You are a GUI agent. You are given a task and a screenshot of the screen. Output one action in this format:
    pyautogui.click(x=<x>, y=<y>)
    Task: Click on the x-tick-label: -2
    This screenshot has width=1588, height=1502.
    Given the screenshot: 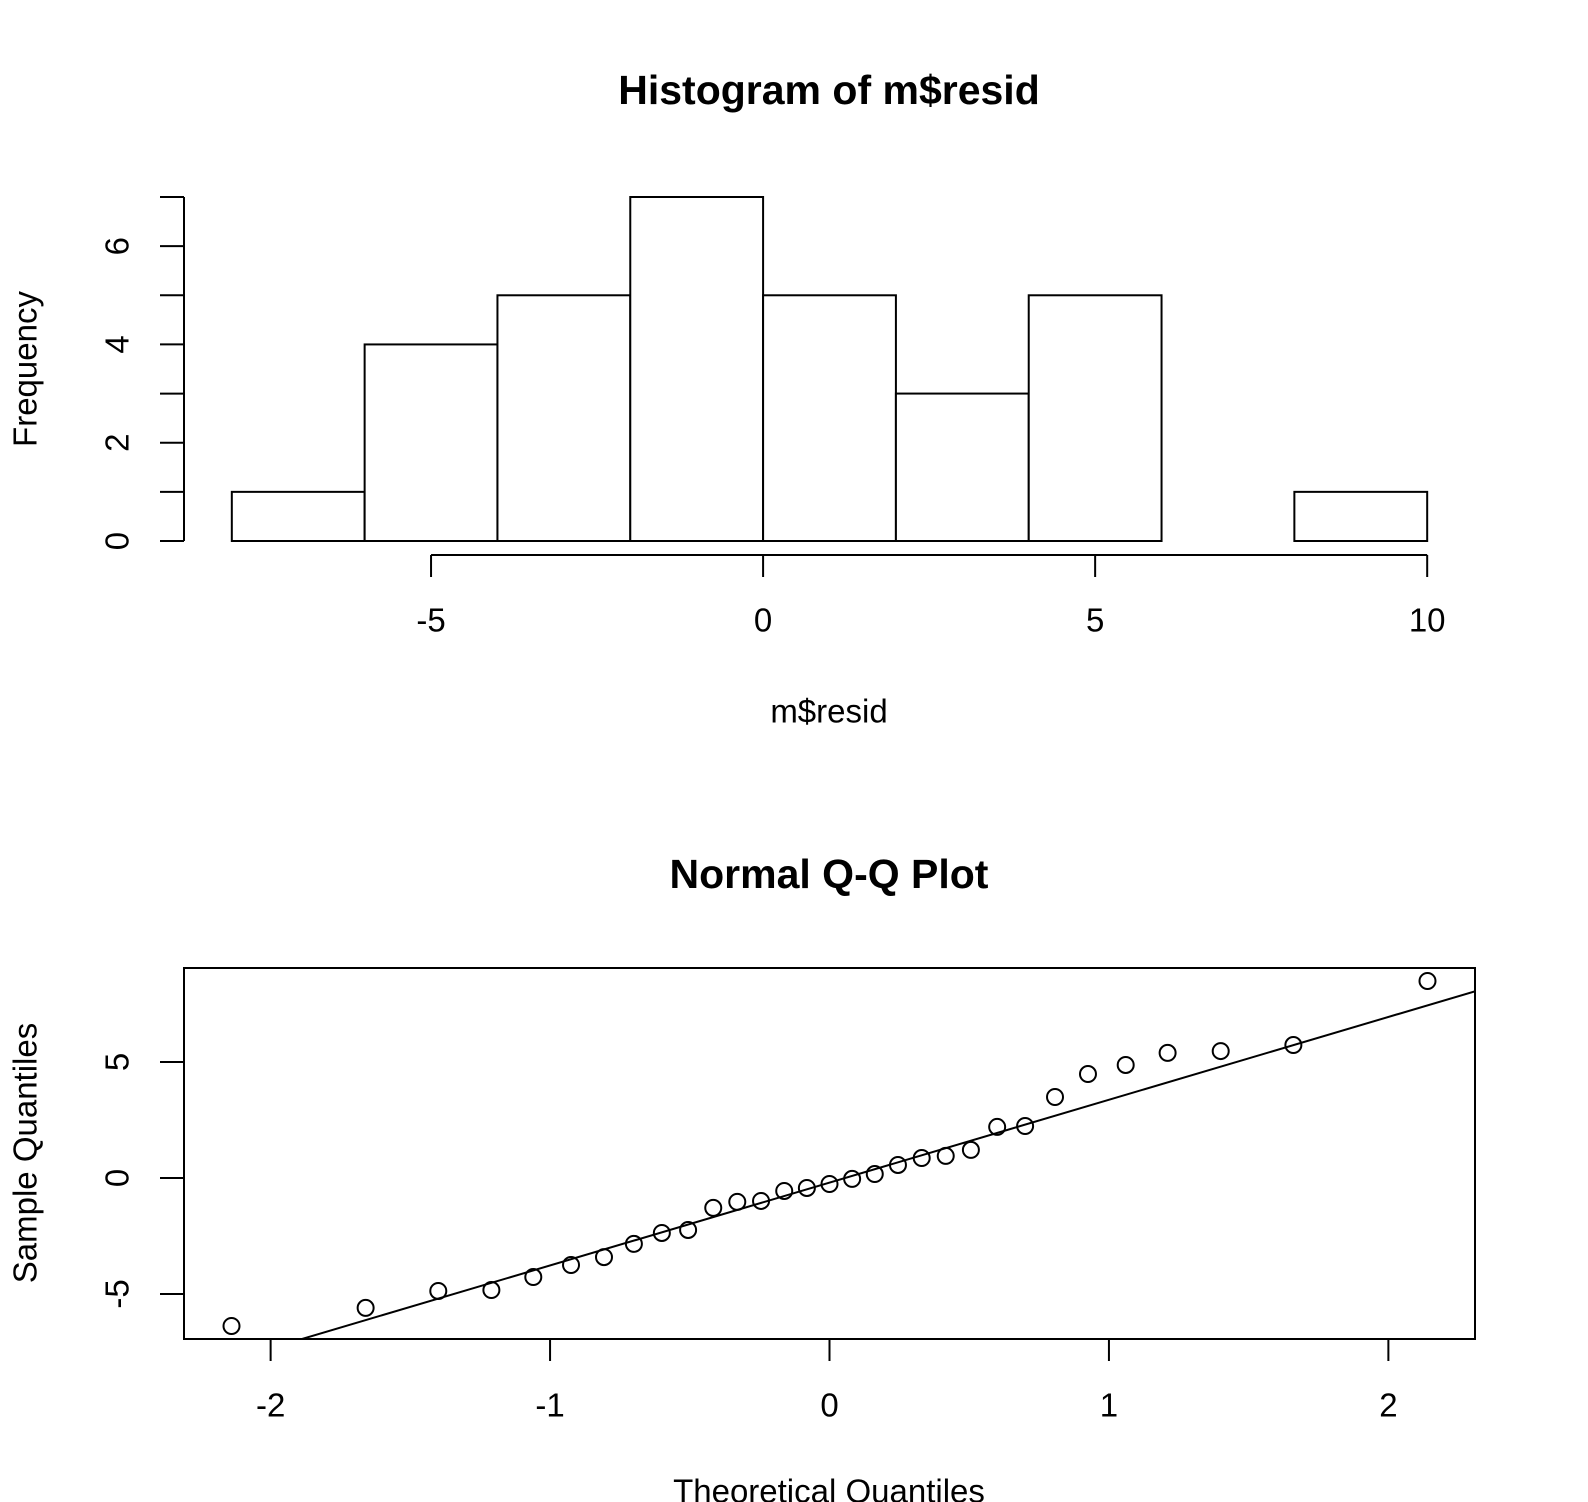 What is the action you would take?
    pyautogui.click(x=270, y=1405)
    